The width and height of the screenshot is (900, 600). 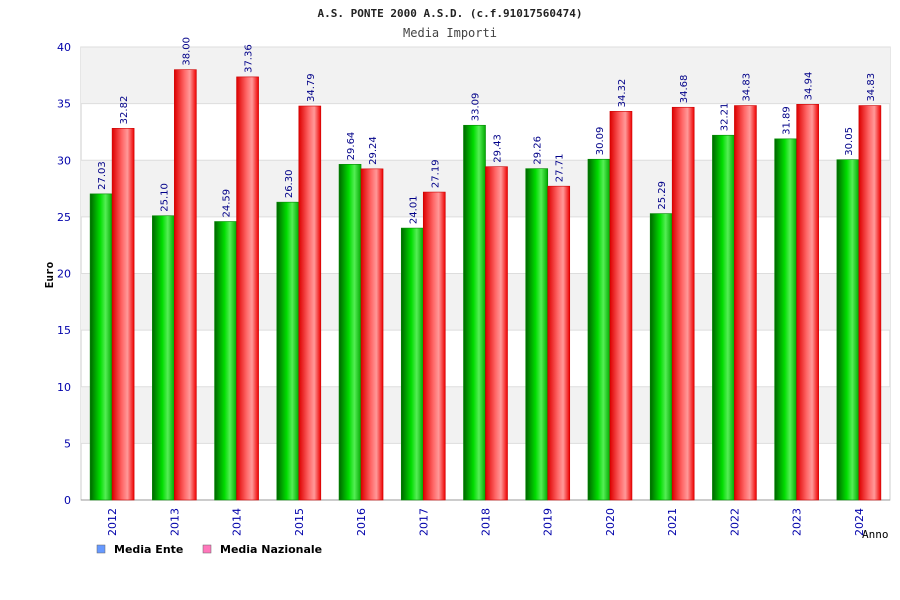 What do you see at coordinates (450, 33) in the screenshot?
I see `chart-subtitle: Media Importi` at bounding box center [450, 33].